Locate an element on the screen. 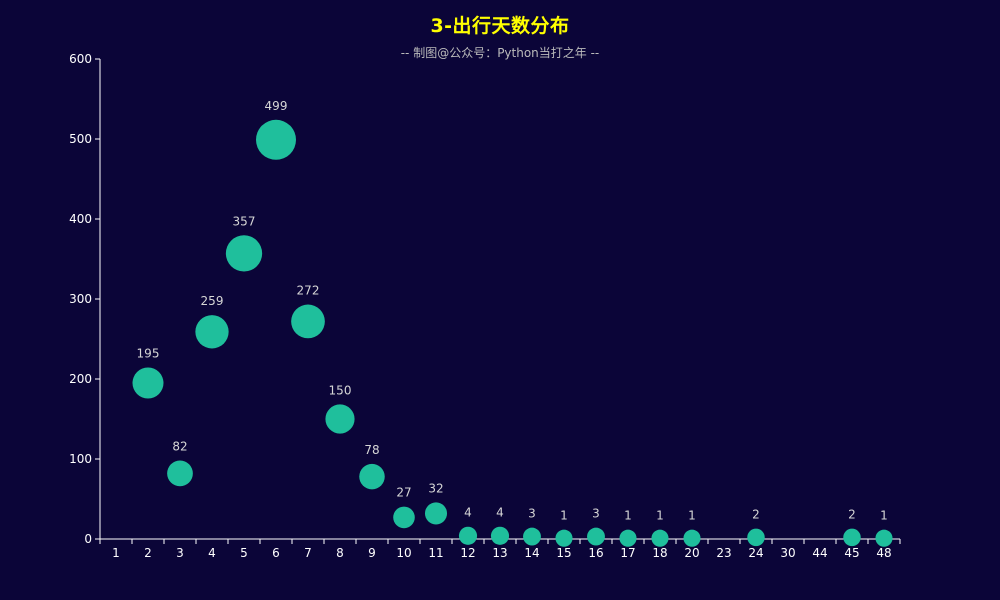  data-label: 27 is located at coordinates (403, 493).